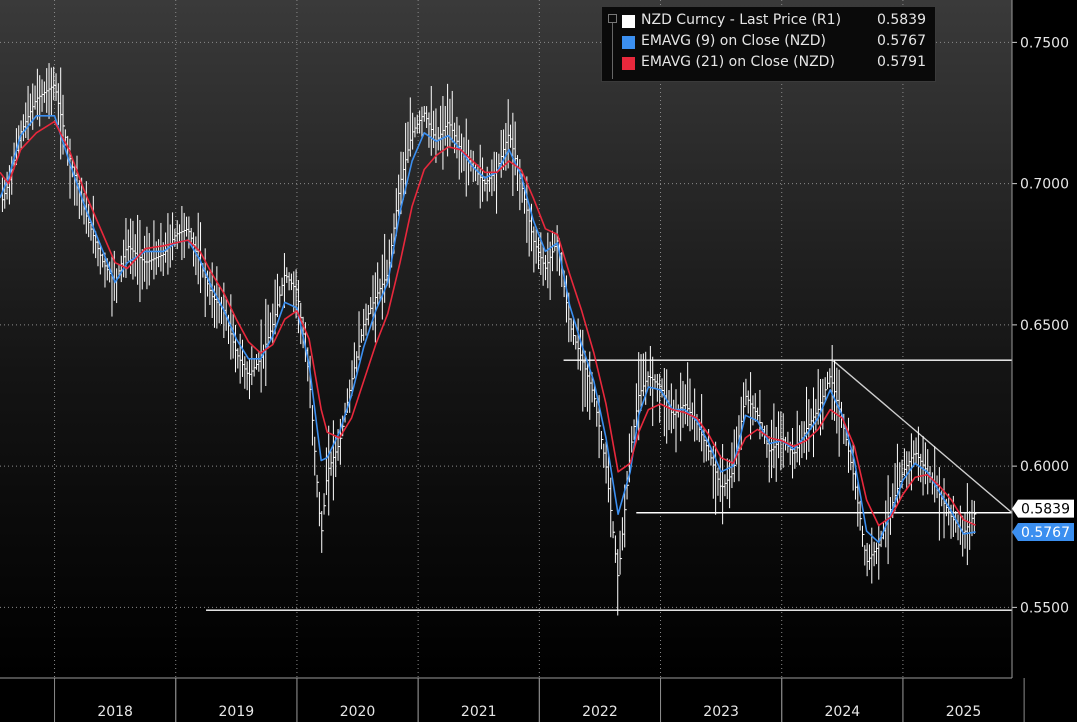  What do you see at coordinates (1044, 43) in the screenshot?
I see `y-tick-label: 0.7500` at bounding box center [1044, 43].